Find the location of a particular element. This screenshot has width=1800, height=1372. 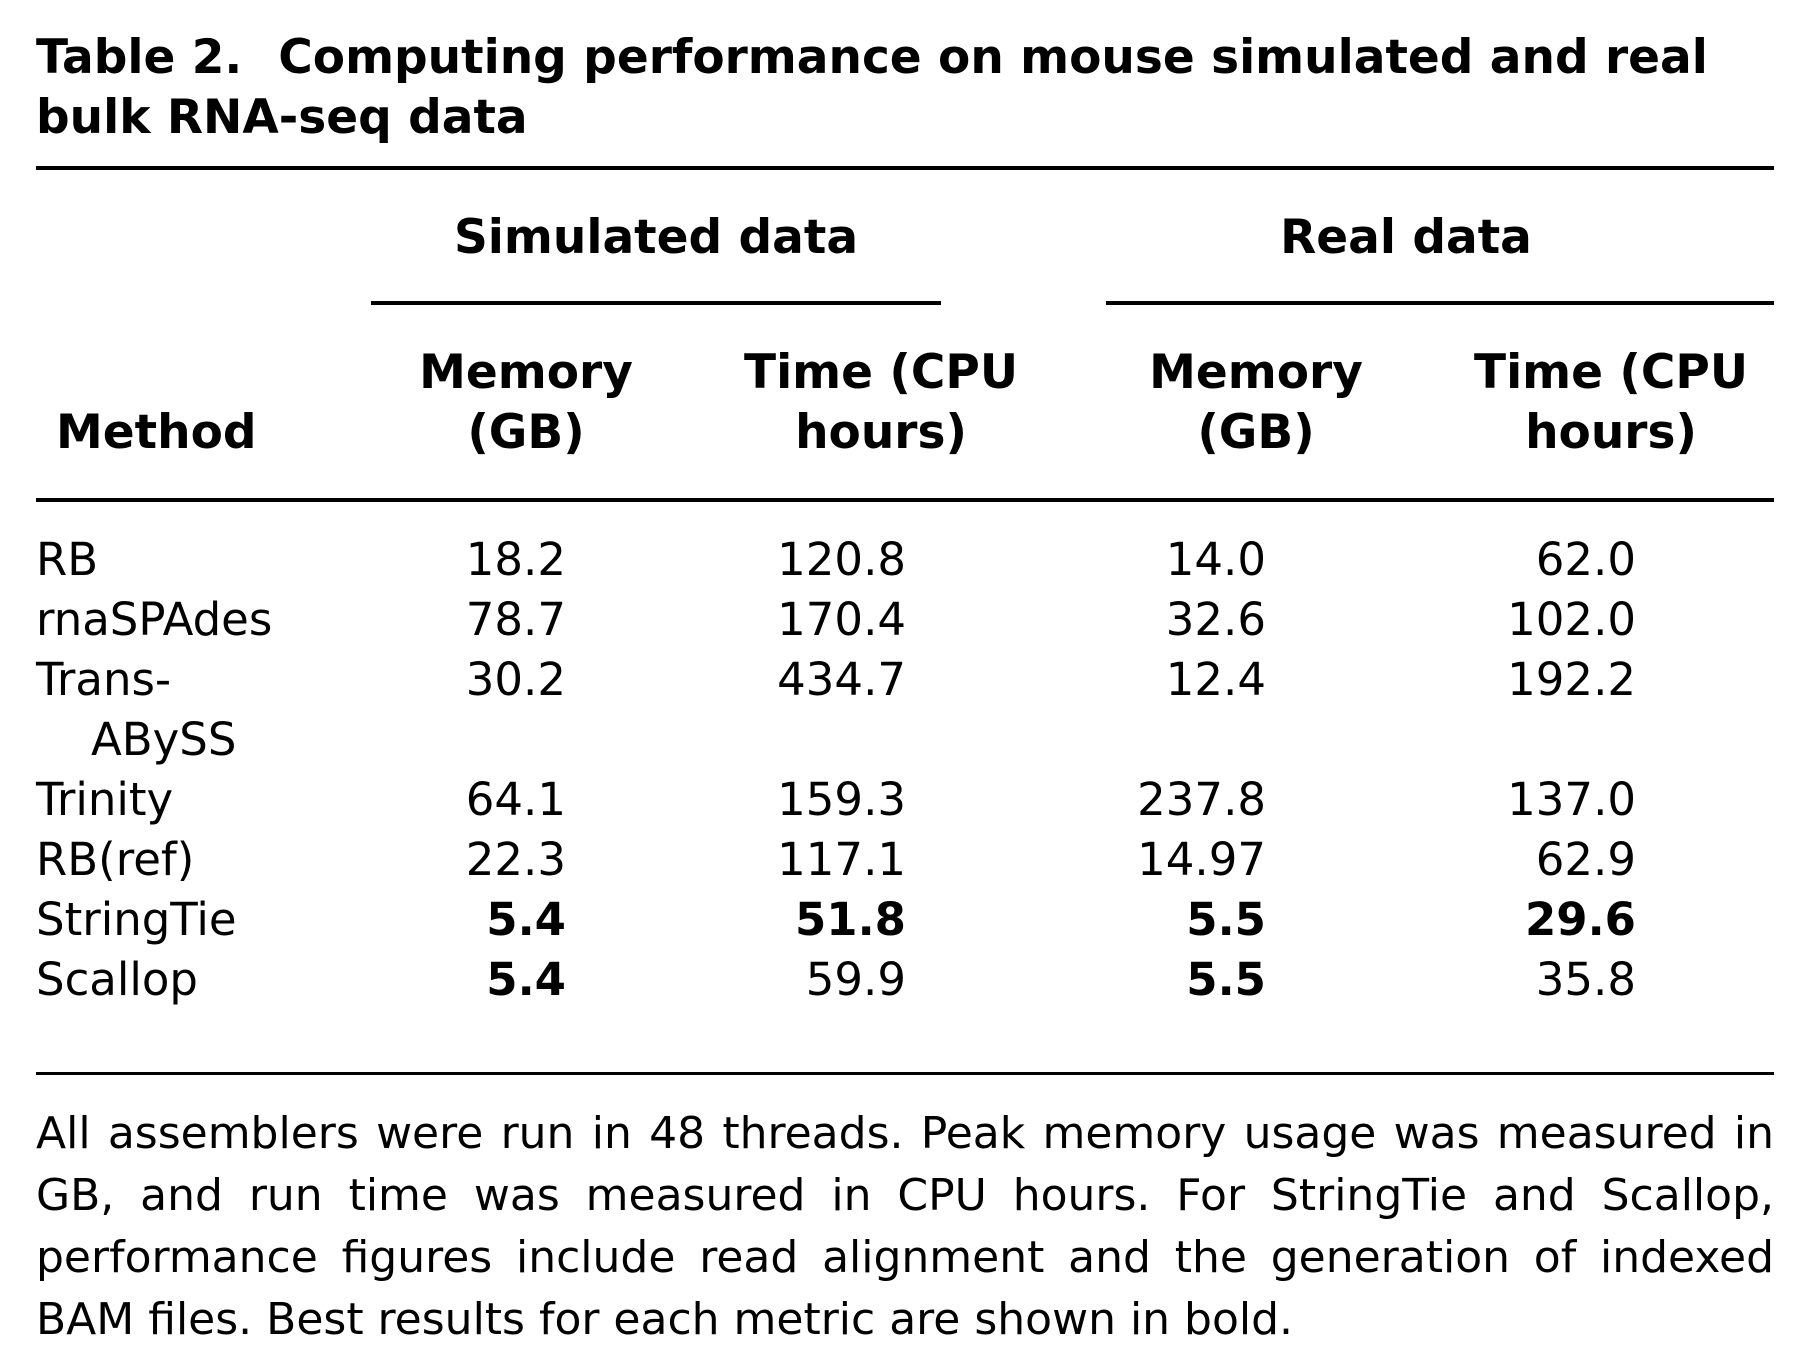

method-line: ABySS is located at coordinates (164, 739).